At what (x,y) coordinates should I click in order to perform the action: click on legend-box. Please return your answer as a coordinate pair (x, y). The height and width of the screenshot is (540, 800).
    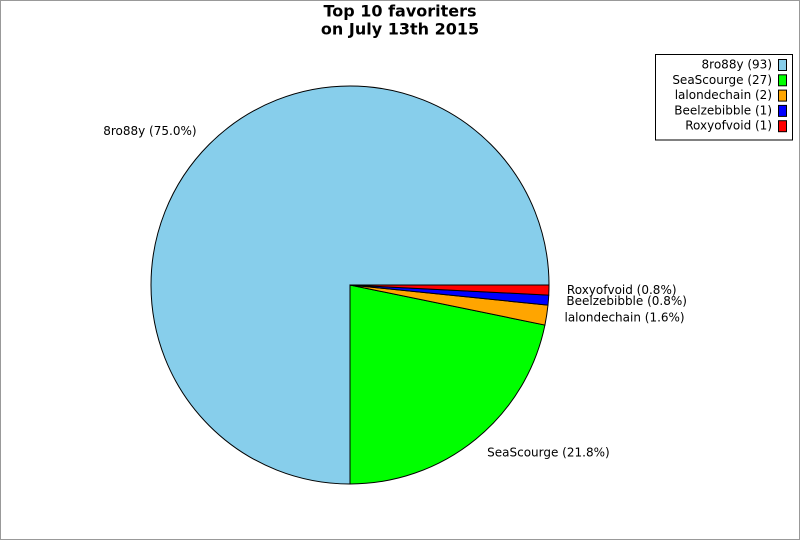
    Looking at the image, I should click on (724, 97).